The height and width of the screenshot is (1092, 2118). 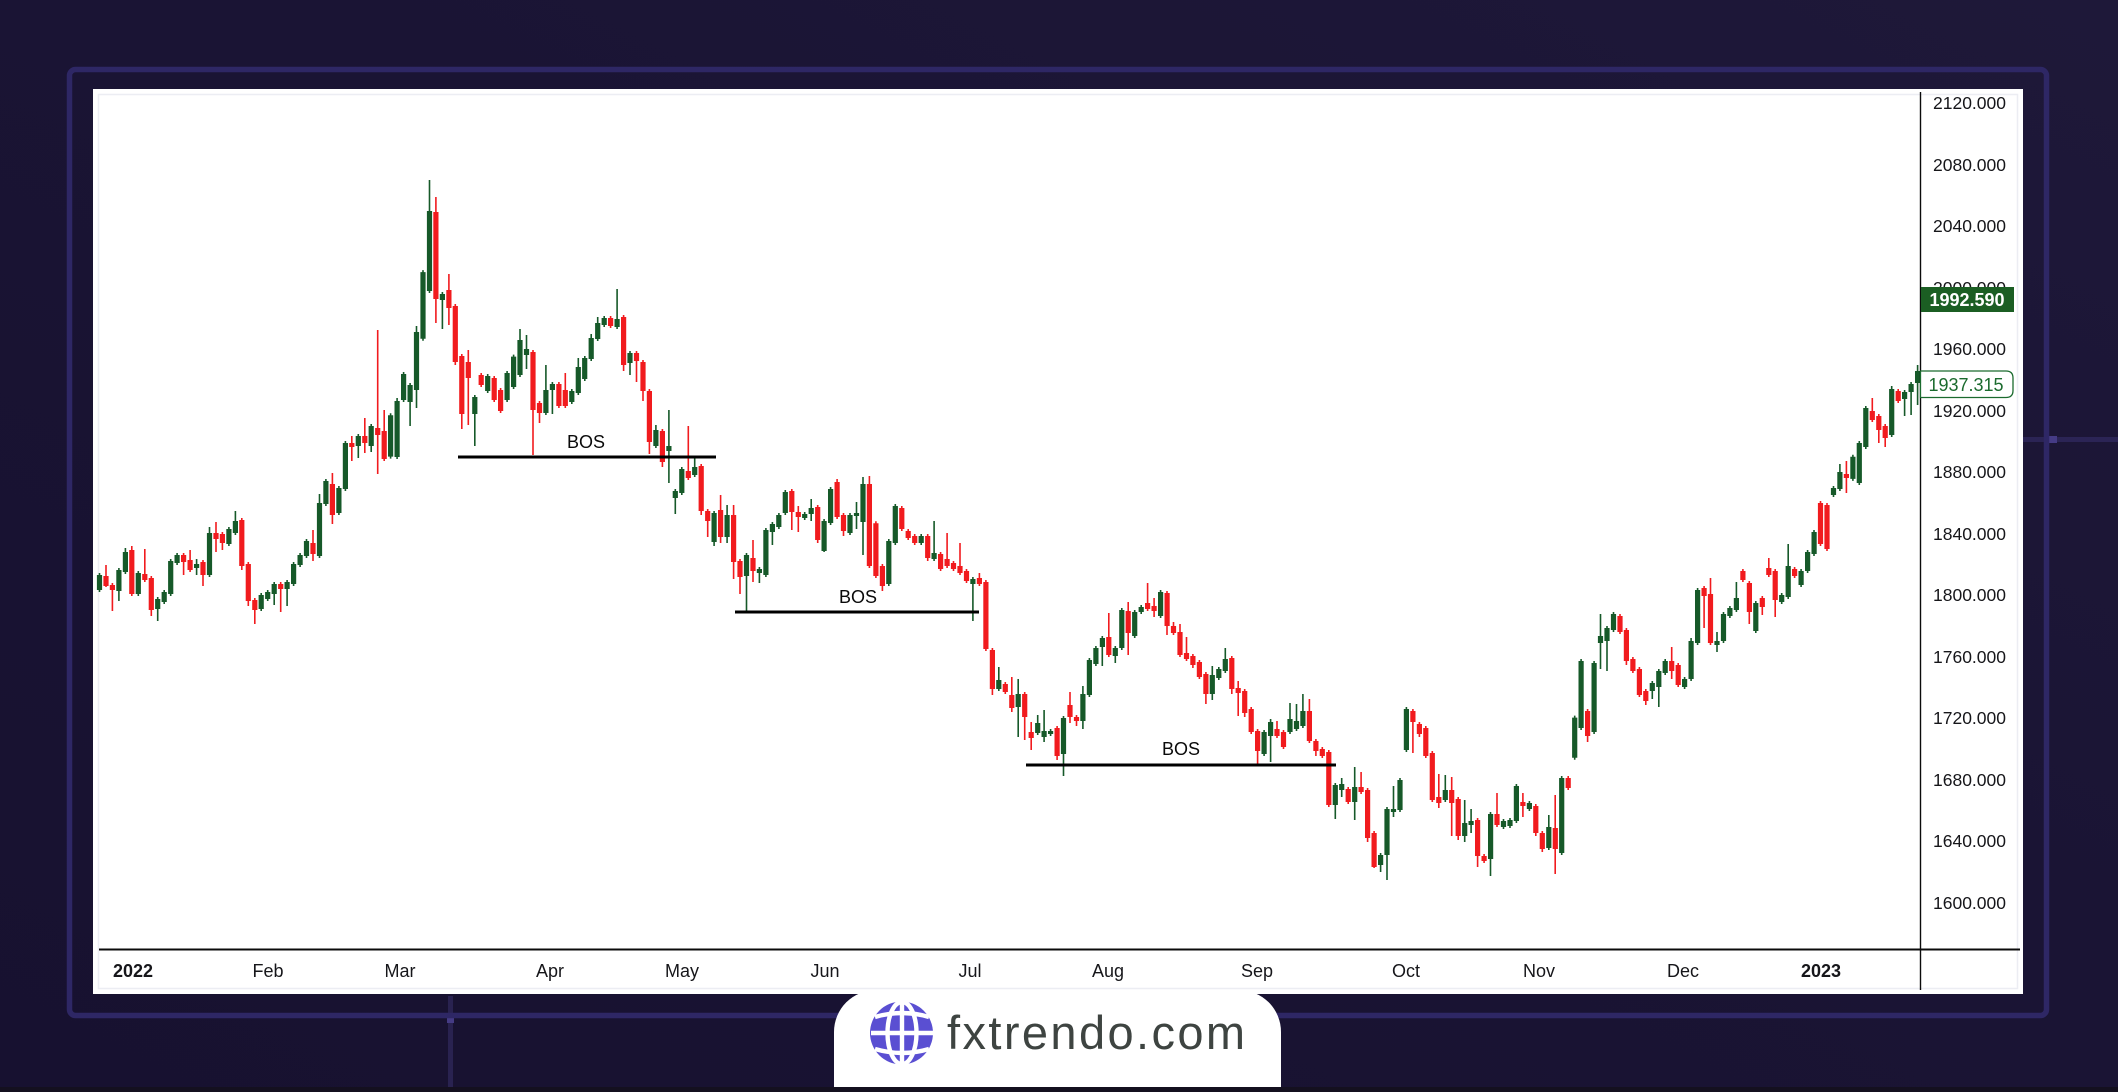 What do you see at coordinates (1969, 780) in the screenshot?
I see `svg-text: 1680.000` at bounding box center [1969, 780].